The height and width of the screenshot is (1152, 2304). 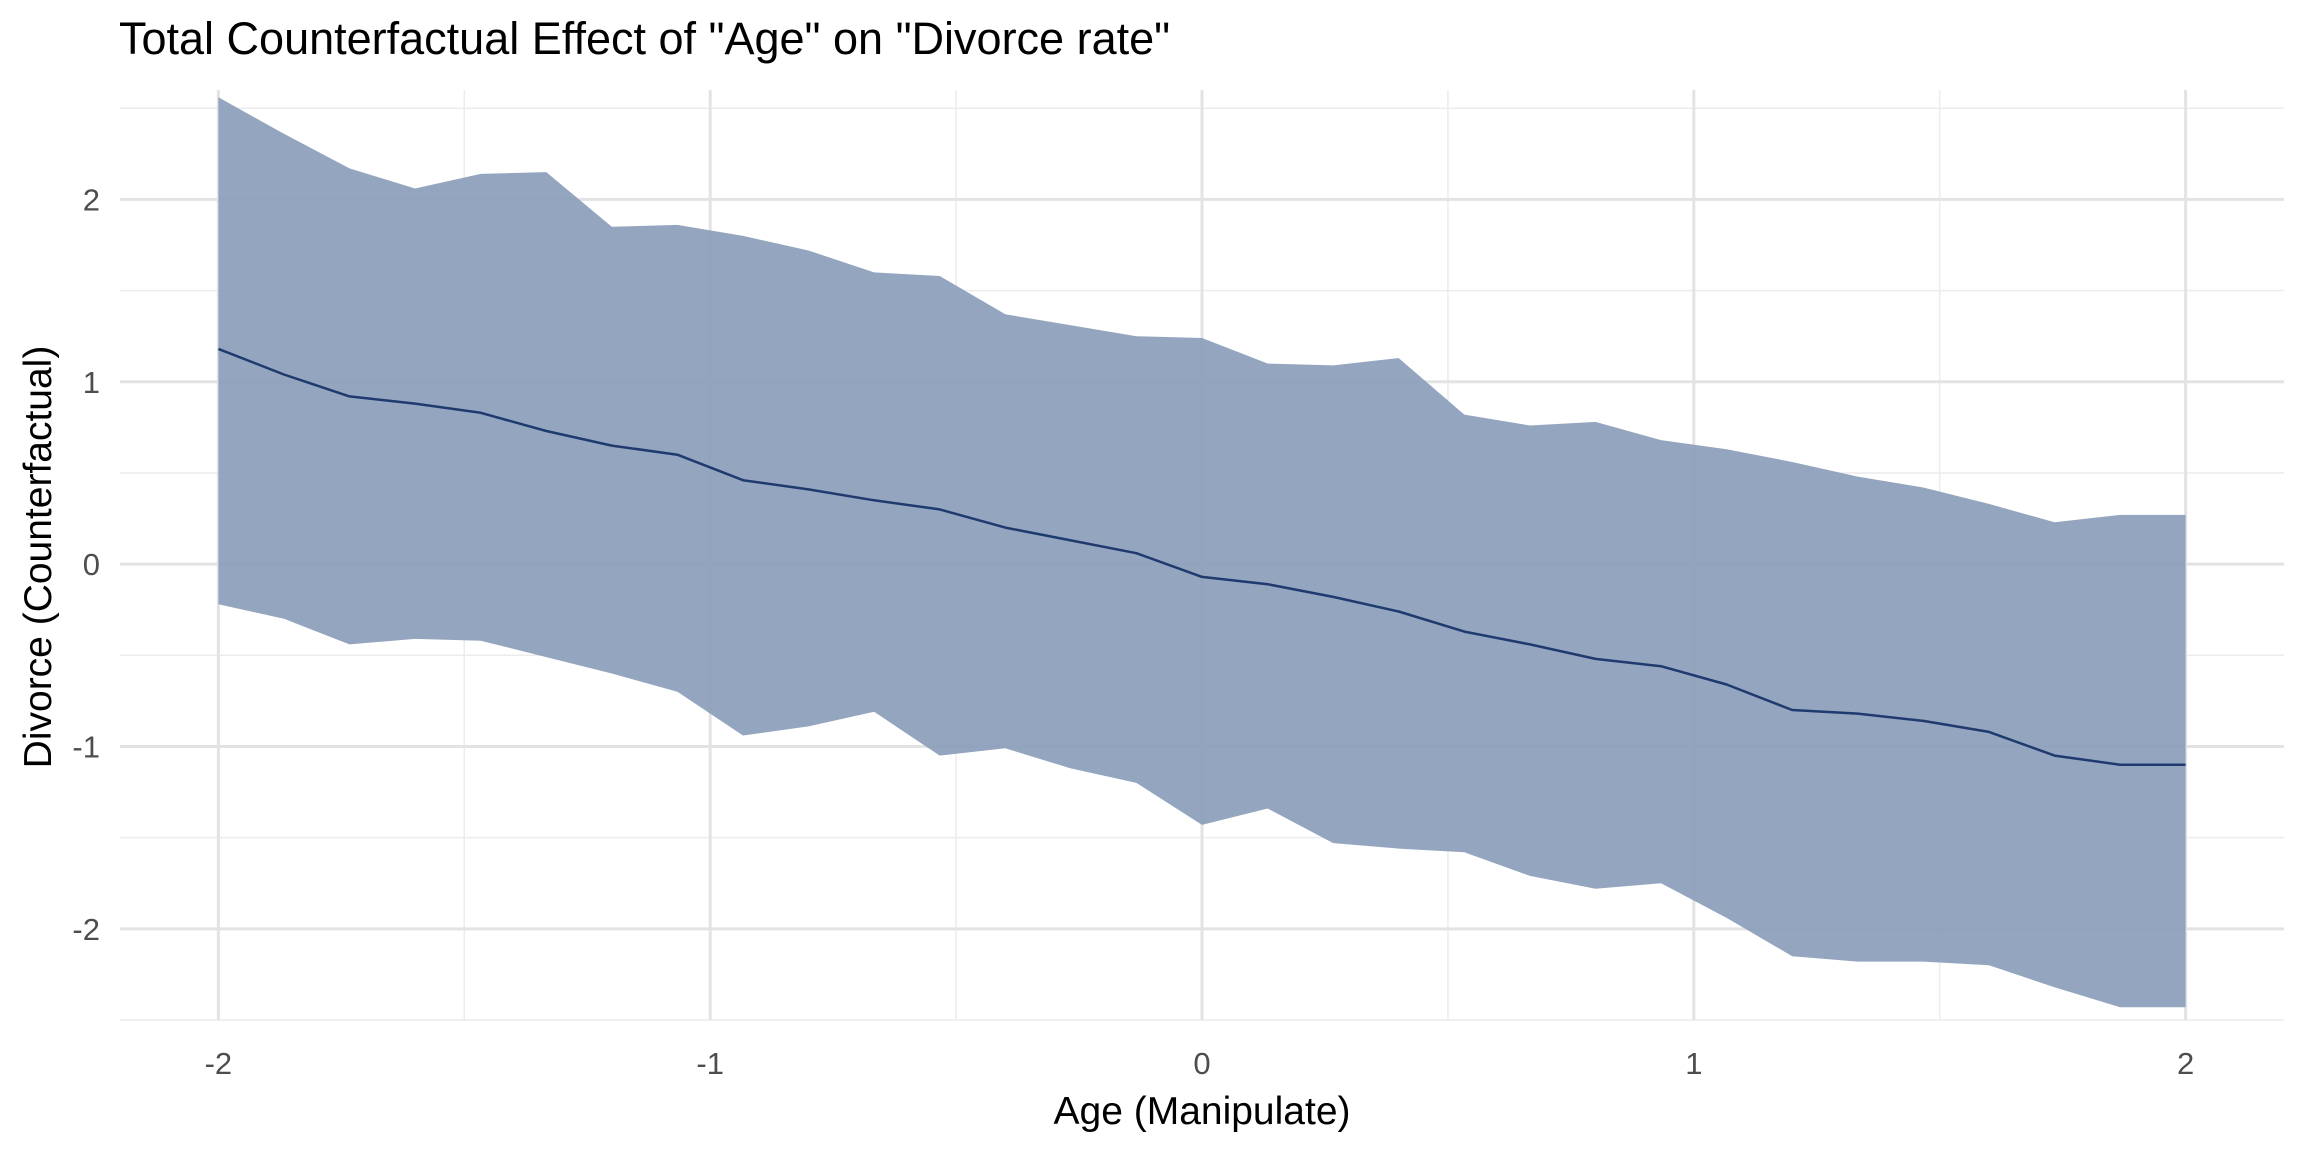 I want to click on x-tick-label: 1, so click(x=1693, y=1063).